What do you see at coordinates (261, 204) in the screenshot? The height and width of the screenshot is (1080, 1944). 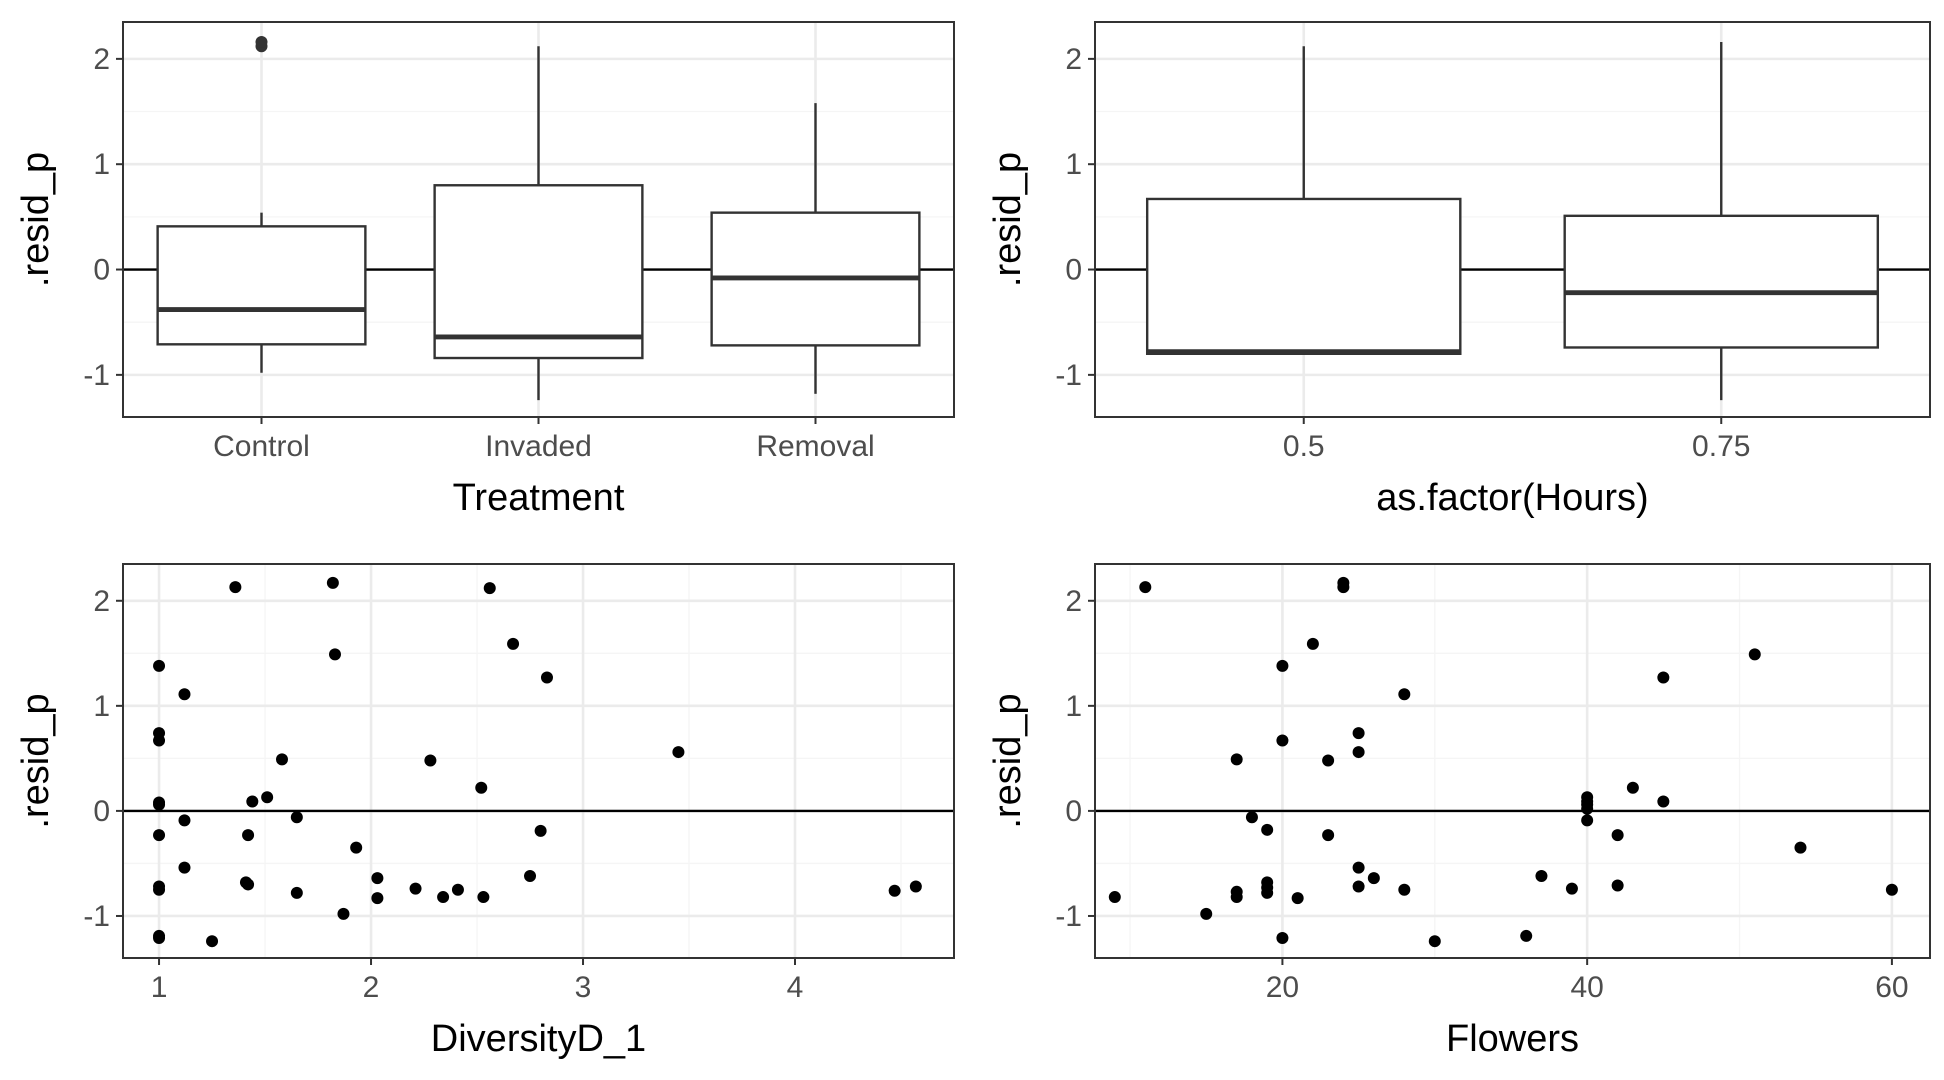 I see `box-control` at bounding box center [261, 204].